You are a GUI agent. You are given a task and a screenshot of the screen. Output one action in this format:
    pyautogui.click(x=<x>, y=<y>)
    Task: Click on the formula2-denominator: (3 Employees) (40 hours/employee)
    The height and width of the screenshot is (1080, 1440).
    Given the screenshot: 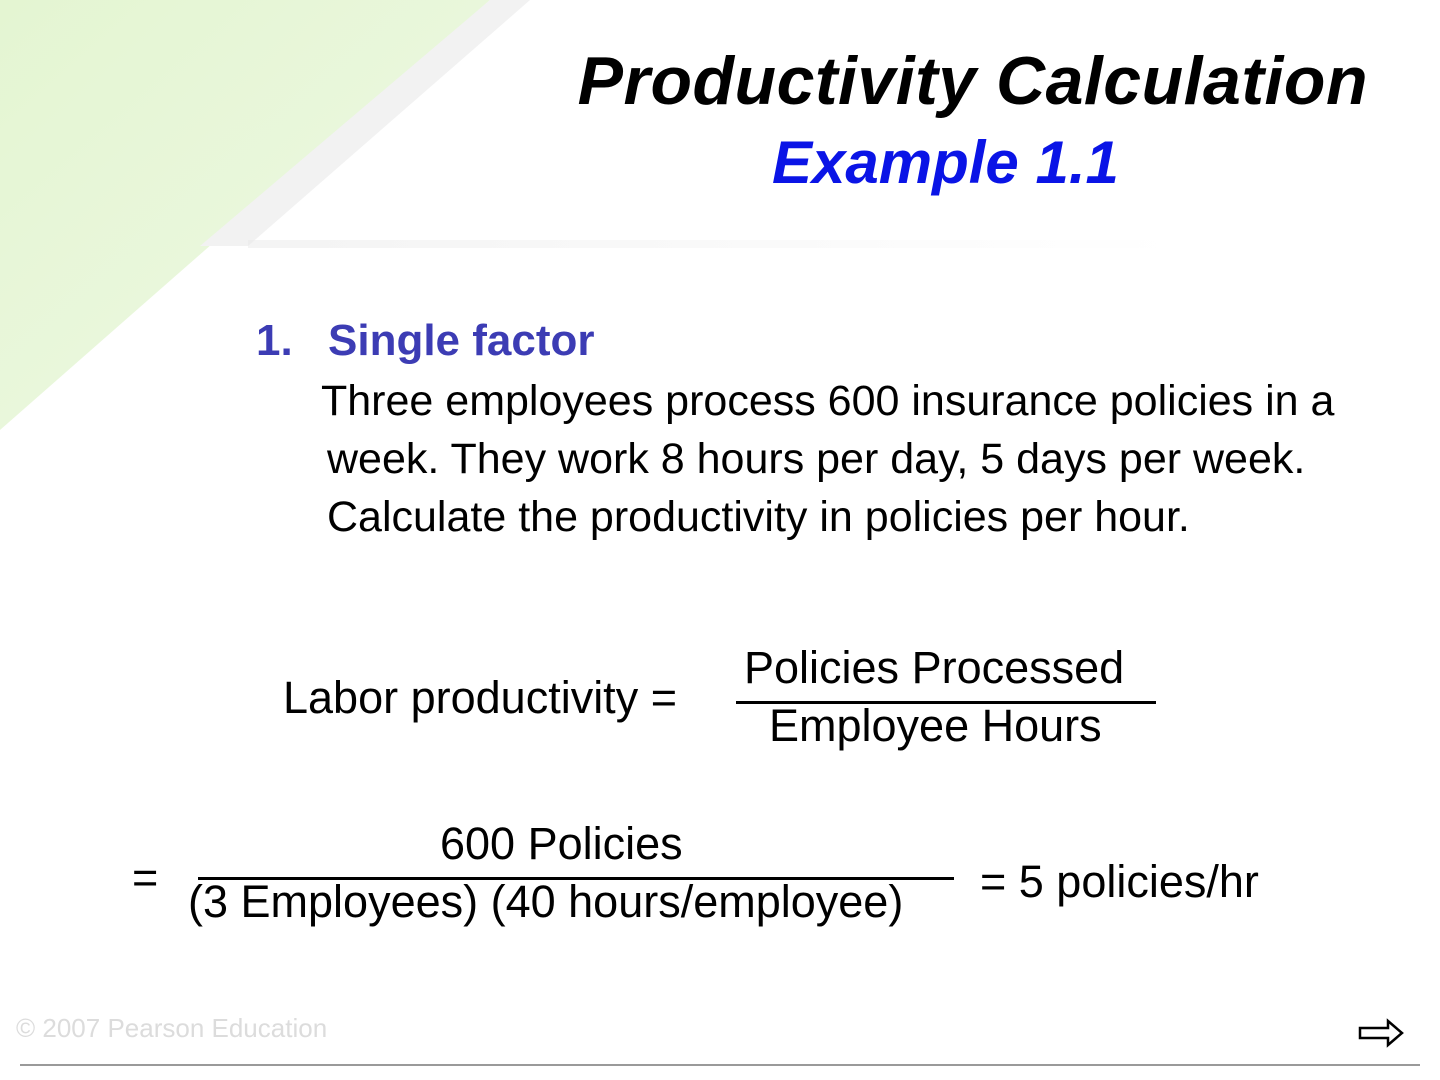 What is the action you would take?
    pyautogui.click(x=546, y=901)
    